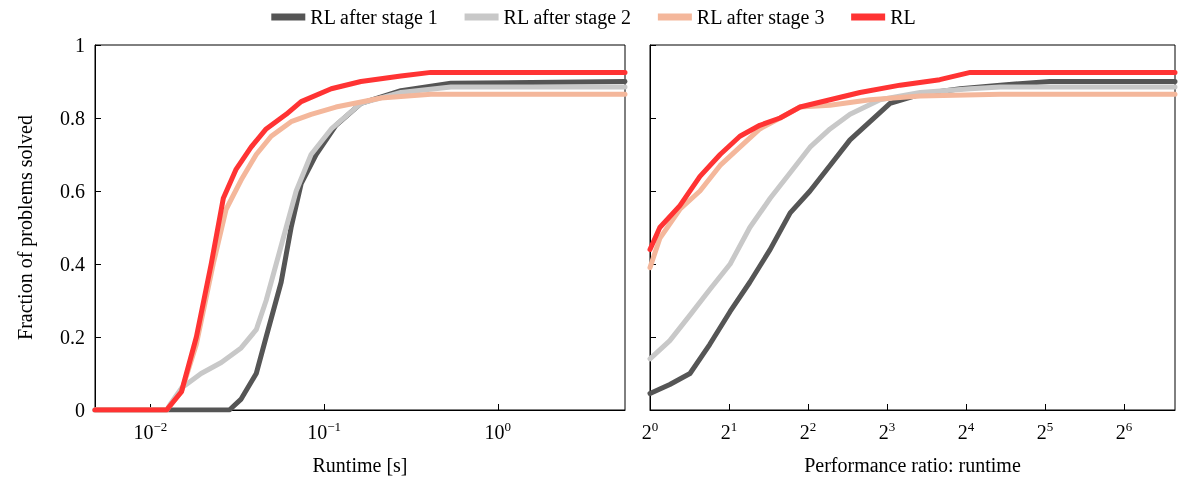  I want to click on y-tick-label: 0.6, so click(72, 191).